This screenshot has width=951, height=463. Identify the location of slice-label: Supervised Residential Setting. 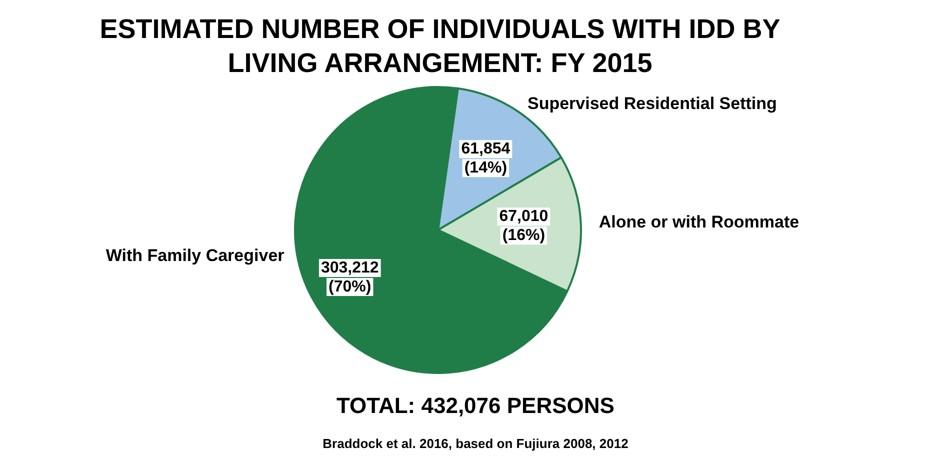
(652, 103).